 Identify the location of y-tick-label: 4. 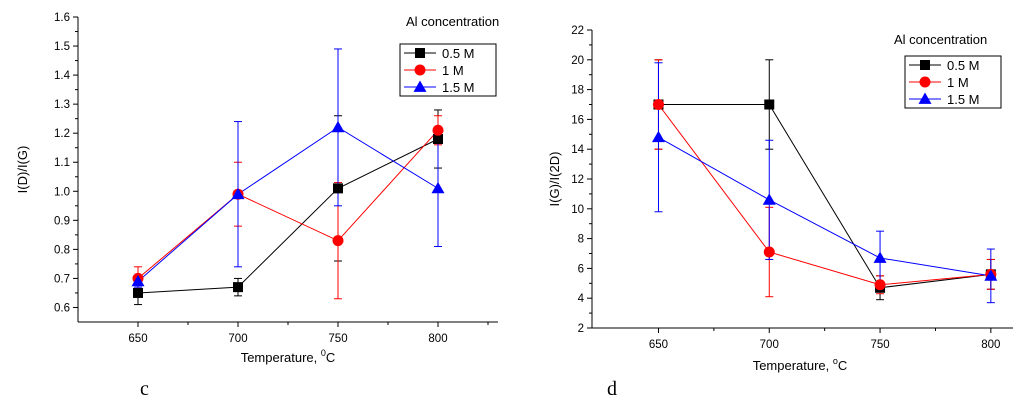
(581, 299).